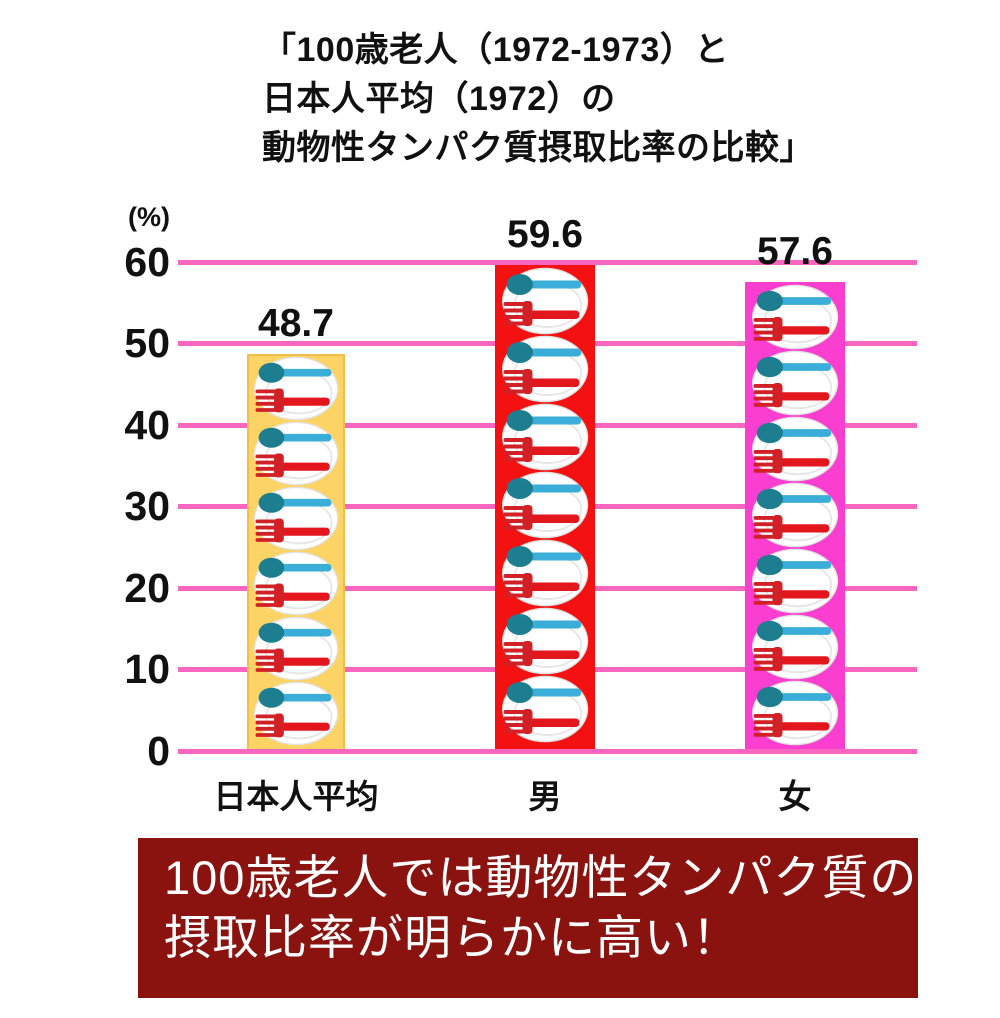  Describe the element at coordinates (296, 323) in the screenshot. I see `bar-value-label-日本人平均: 48.7` at that location.